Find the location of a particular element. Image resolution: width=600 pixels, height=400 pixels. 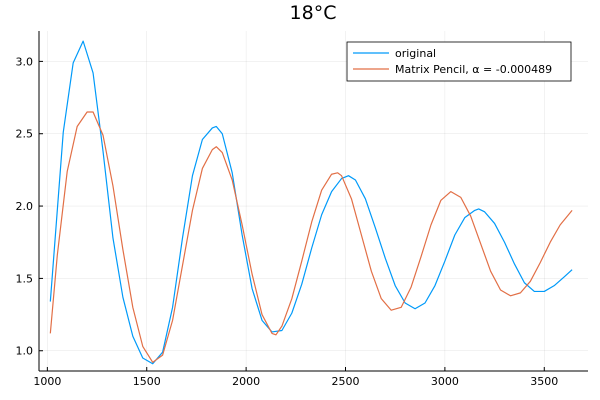

y-tick-label: 1.5 is located at coordinates (25, 278).